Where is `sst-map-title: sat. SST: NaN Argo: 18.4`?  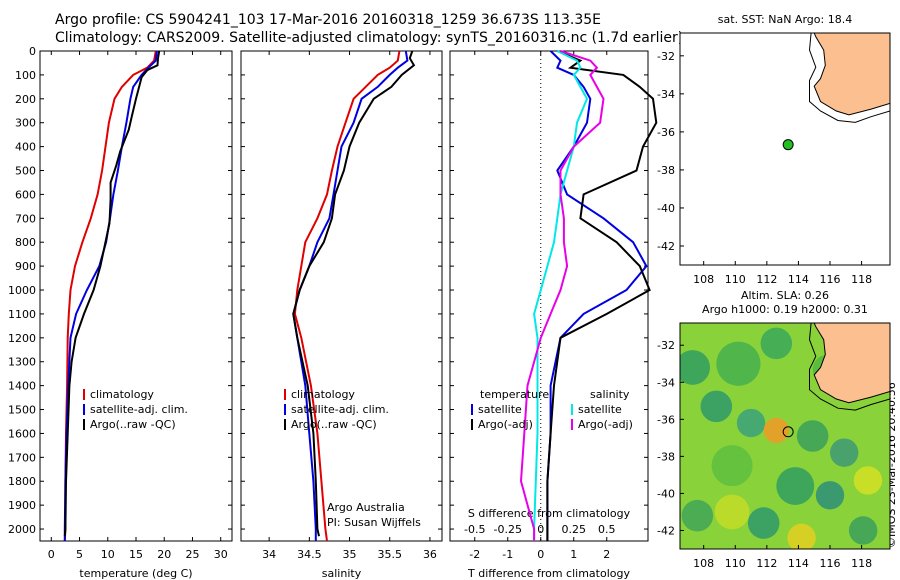 sst-map-title: sat. SST: NaN Argo: 18.4 is located at coordinates (785, 19).